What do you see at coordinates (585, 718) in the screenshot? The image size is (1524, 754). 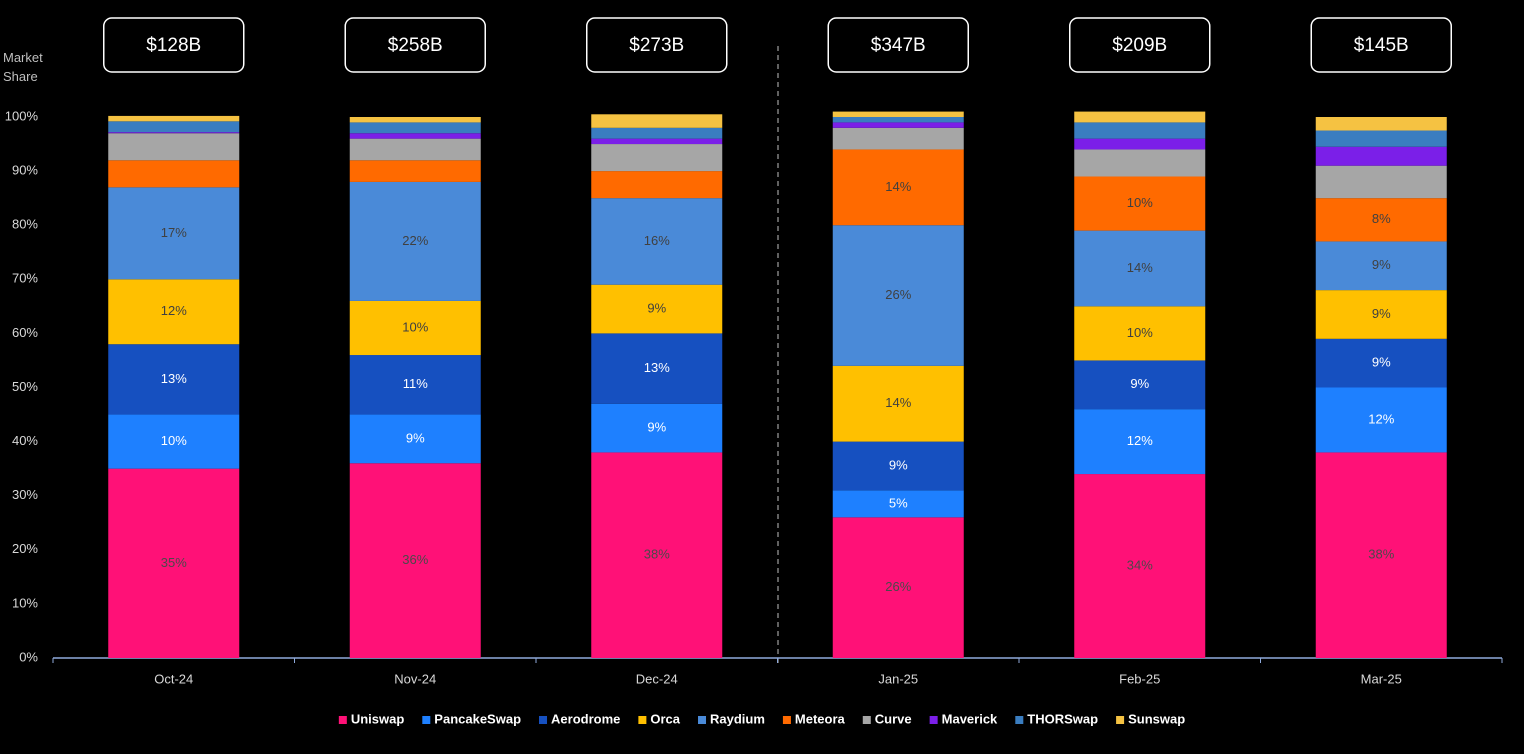 I see `legend-label: Aerodrome` at bounding box center [585, 718].